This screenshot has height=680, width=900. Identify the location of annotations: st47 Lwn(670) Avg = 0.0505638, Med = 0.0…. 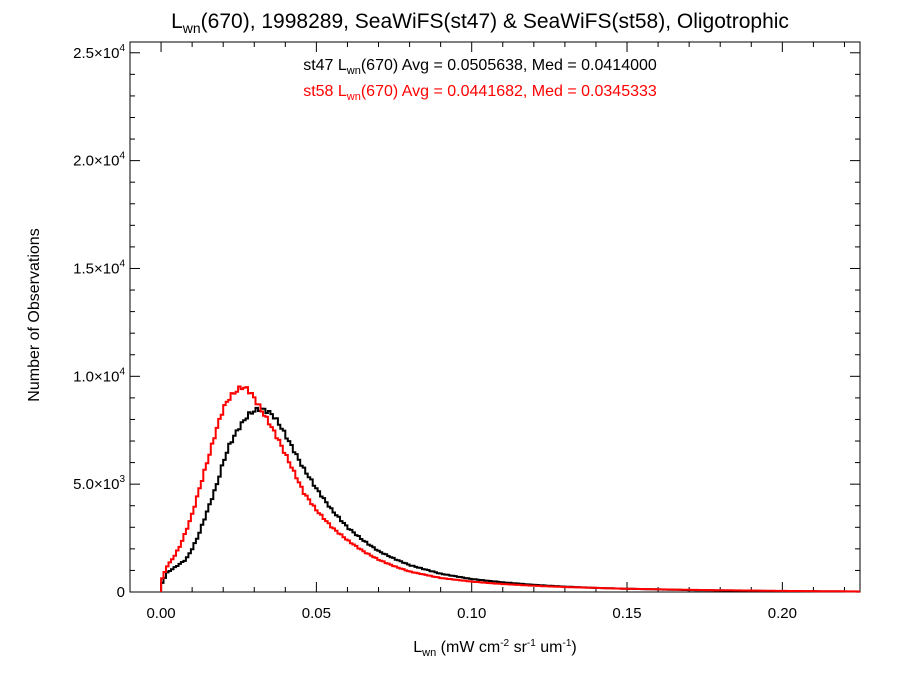
(480, 80).